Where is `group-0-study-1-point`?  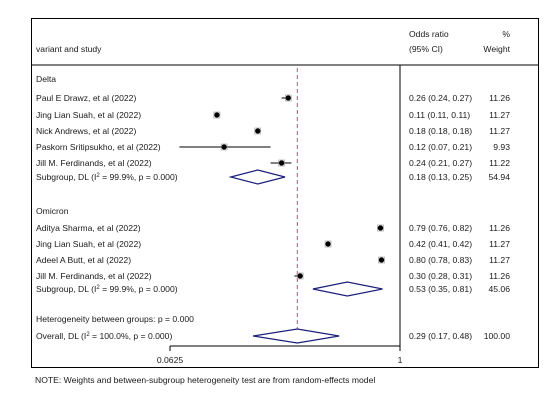 group-0-study-1-point is located at coordinates (217, 115).